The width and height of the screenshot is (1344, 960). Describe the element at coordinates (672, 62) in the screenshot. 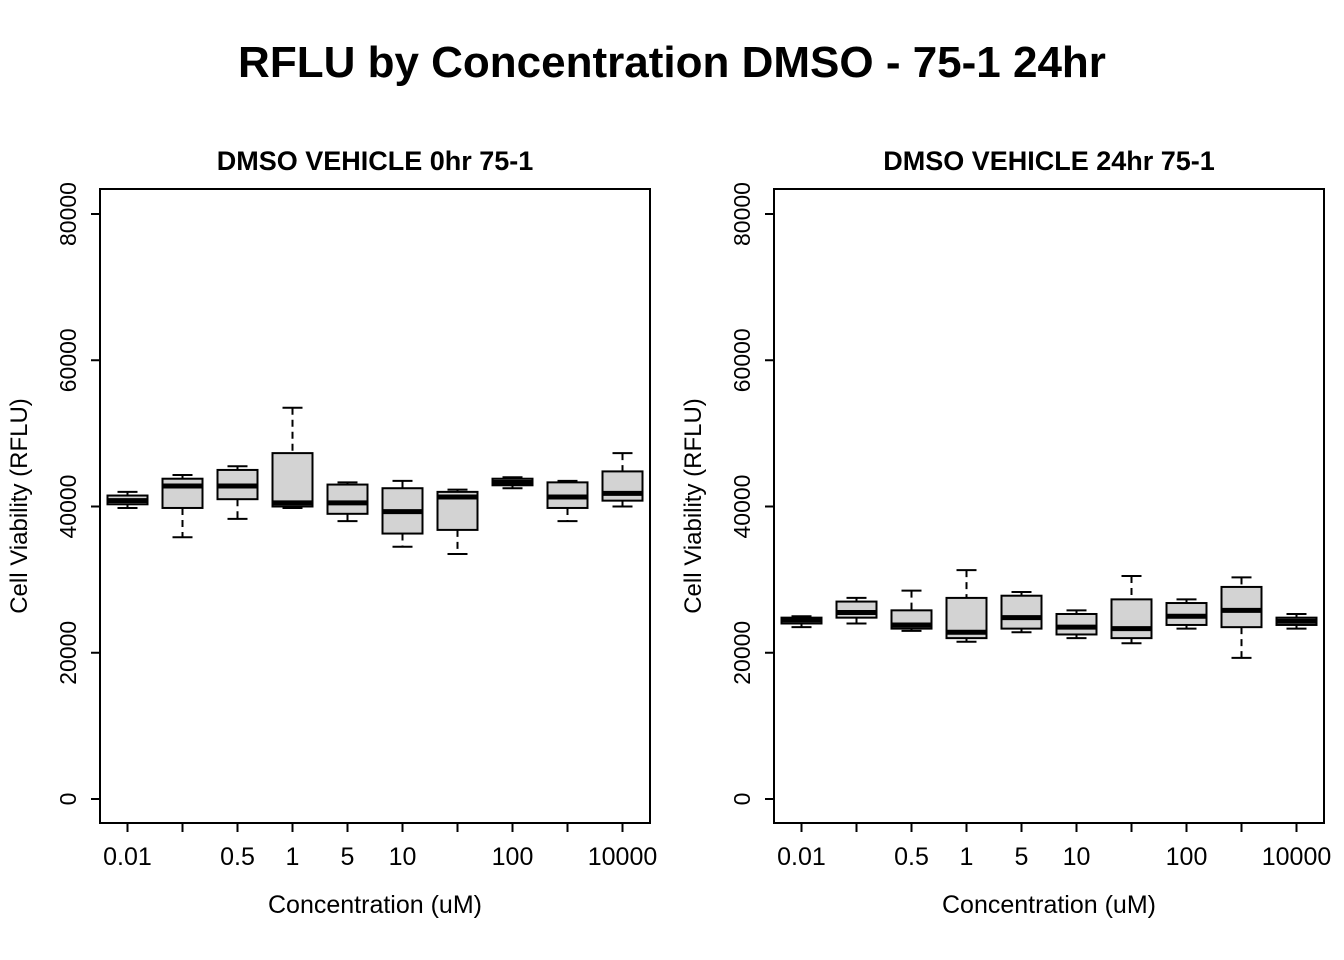

I see `page-title: RFLU by Concentration DMSO - 75-1 24hr` at that location.